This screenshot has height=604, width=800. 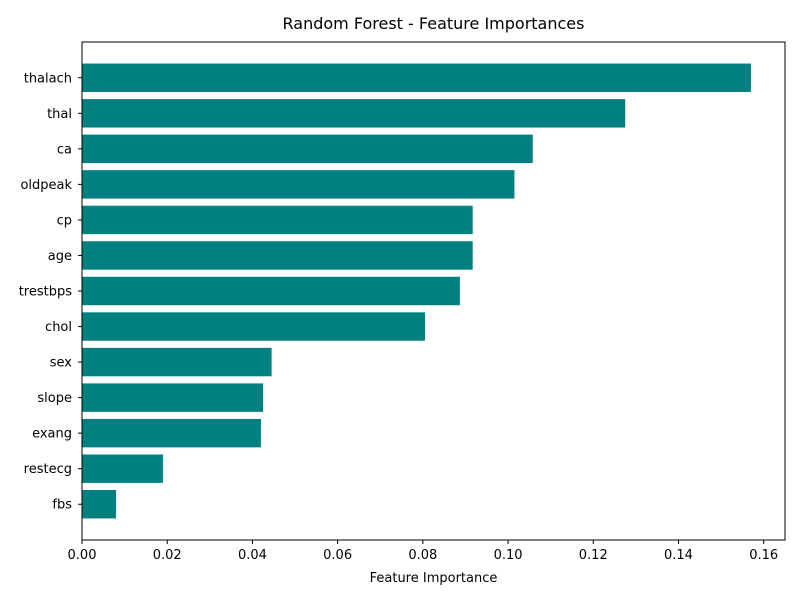 What do you see at coordinates (177, 362) in the screenshot?
I see `bar-sex` at bounding box center [177, 362].